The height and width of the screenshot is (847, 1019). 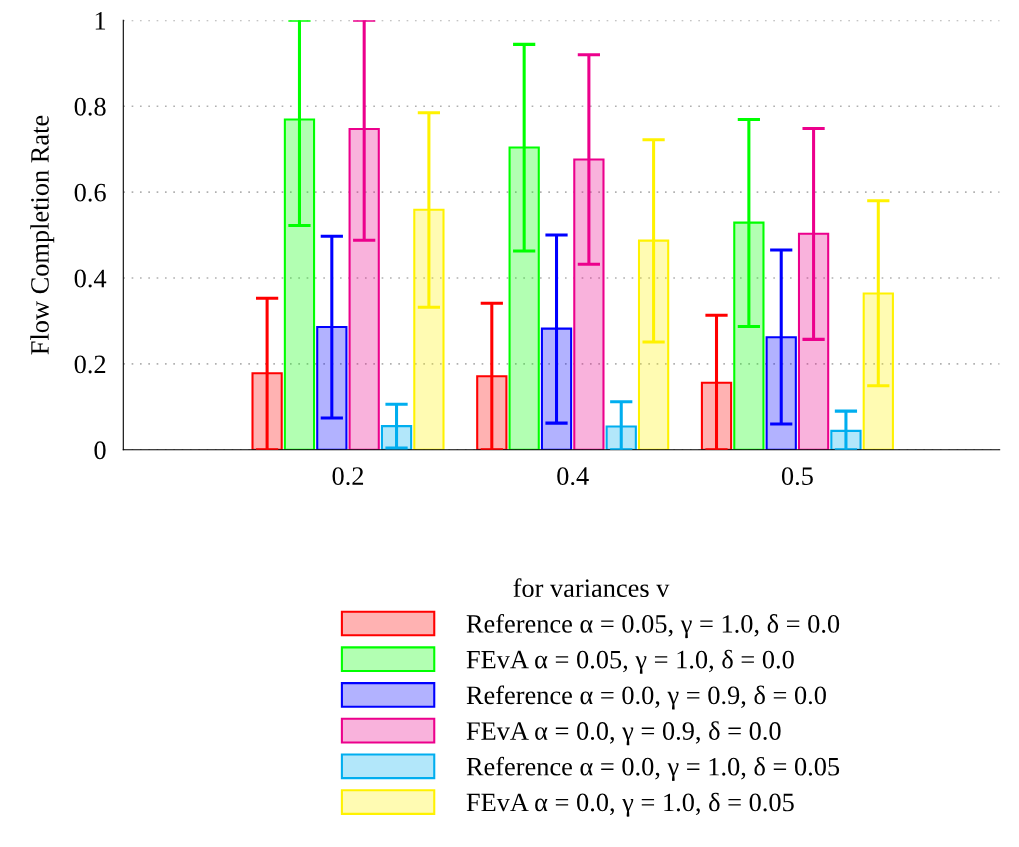 What do you see at coordinates (90, 192) in the screenshot?
I see `y-tick-label: 0.6` at bounding box center [90, 192].